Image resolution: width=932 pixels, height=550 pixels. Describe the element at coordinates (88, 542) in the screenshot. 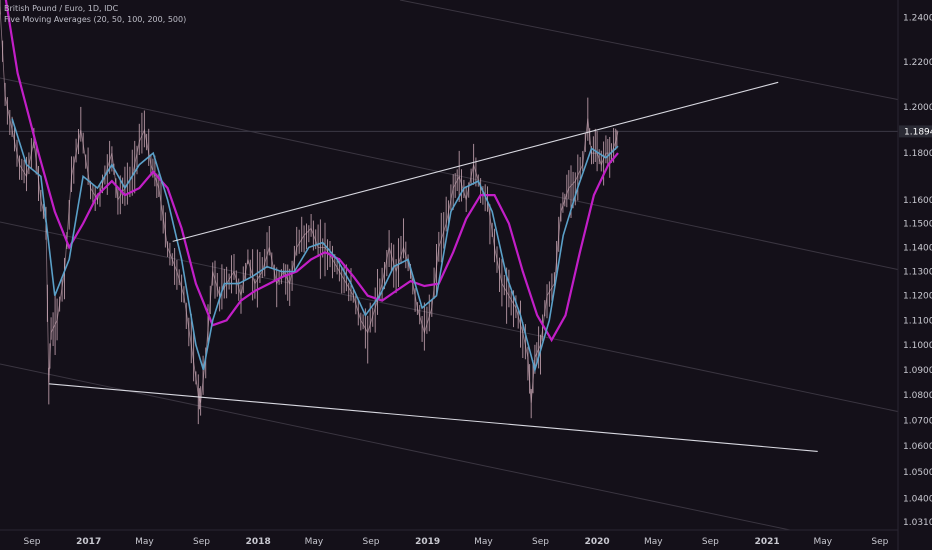

I see `time-tick-label: 2017` at that location.